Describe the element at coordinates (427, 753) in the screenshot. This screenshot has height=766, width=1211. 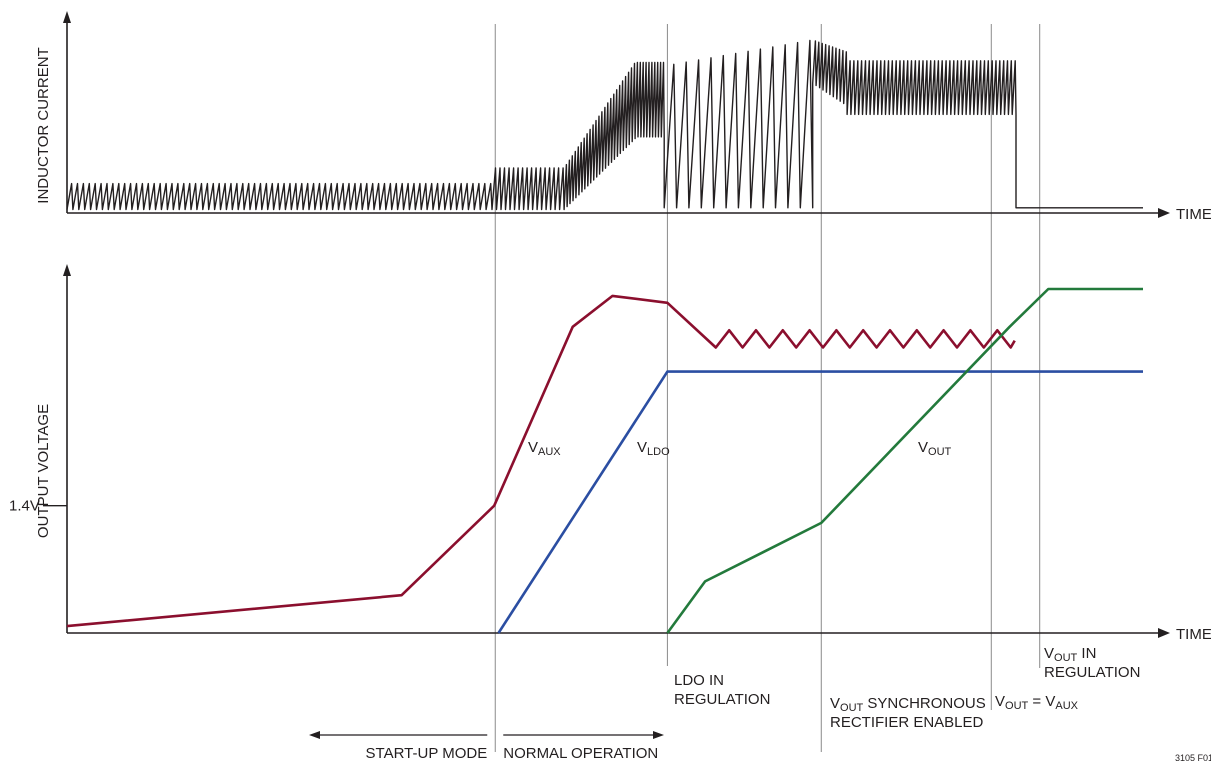
I see `startup-mode-label: START-UP MODE` at that location.